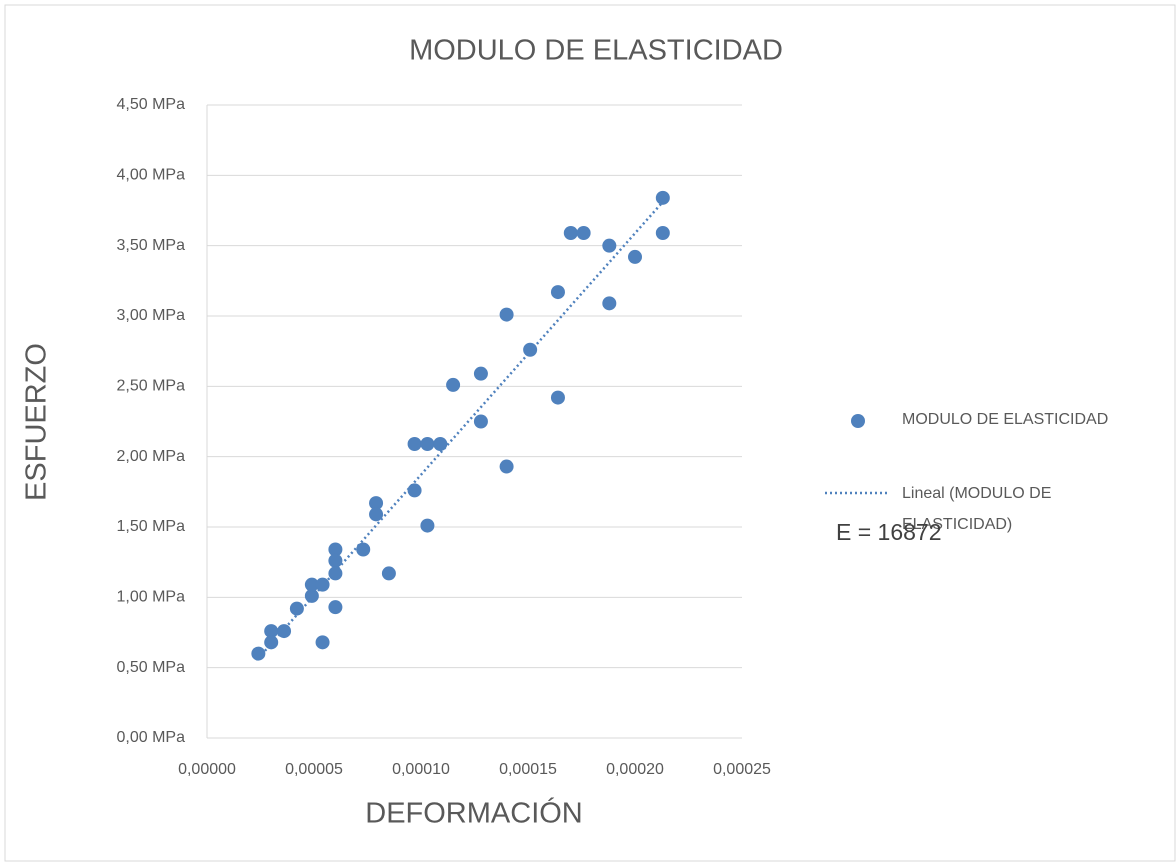 The width and height of the screenshot is (1176, 863). What do you see at coordinates (474, 813) in the screenshot?
I see `x-axis-title: DEFORMACIÓN` at bounding box center [474, 813].